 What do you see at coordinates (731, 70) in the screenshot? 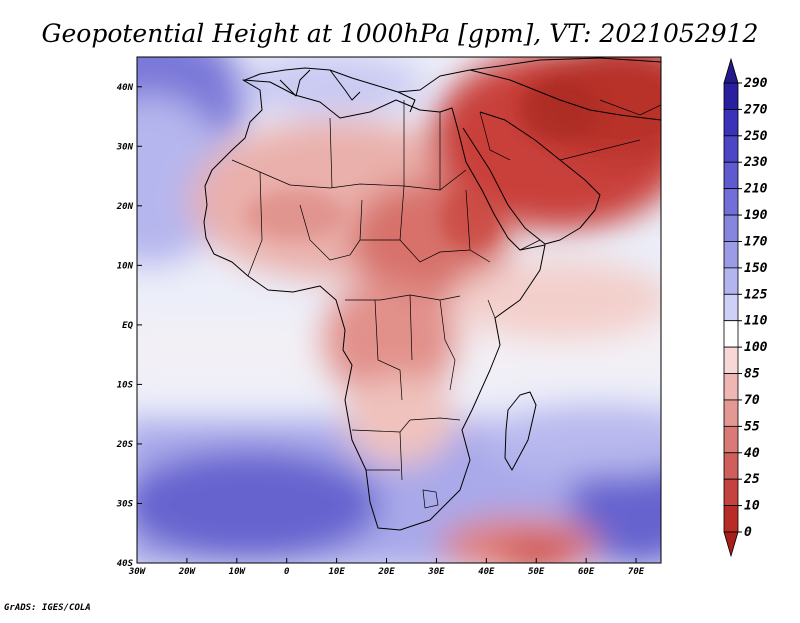
I see `colorbar-max-arrow` at bounding box center [731, 70].